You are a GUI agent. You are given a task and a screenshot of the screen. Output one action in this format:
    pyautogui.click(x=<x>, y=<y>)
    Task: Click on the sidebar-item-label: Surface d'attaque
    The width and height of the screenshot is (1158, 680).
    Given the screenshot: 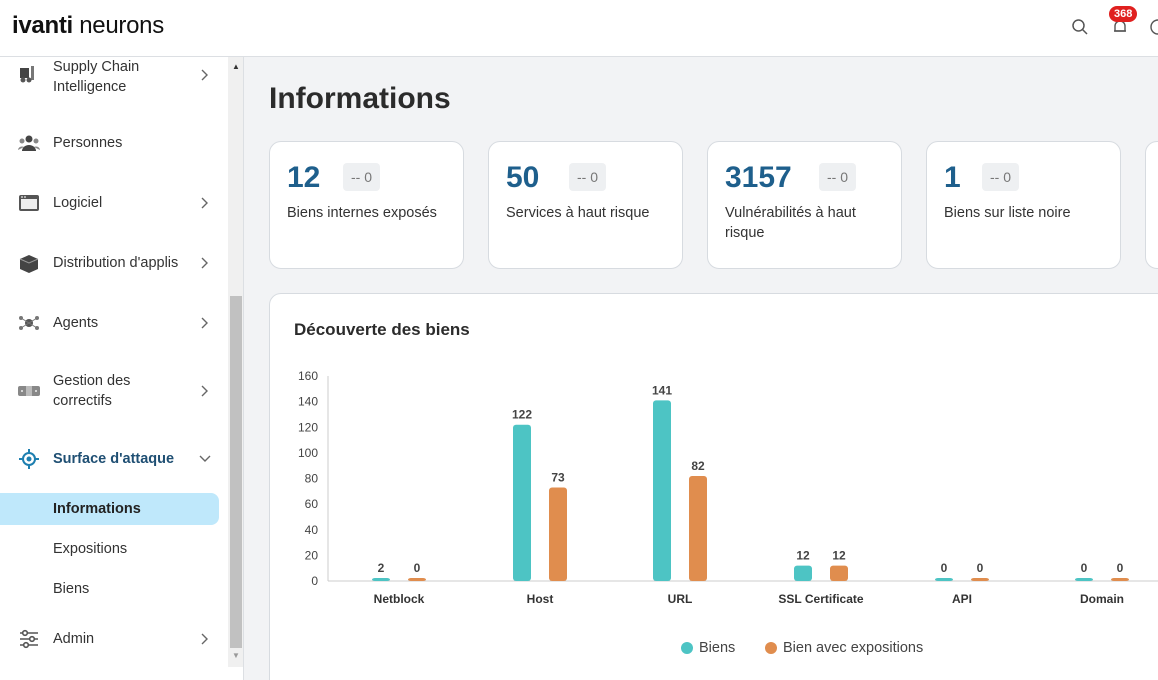 What is the action you would take?
    pyautogui.click(x=114, y=459)
    